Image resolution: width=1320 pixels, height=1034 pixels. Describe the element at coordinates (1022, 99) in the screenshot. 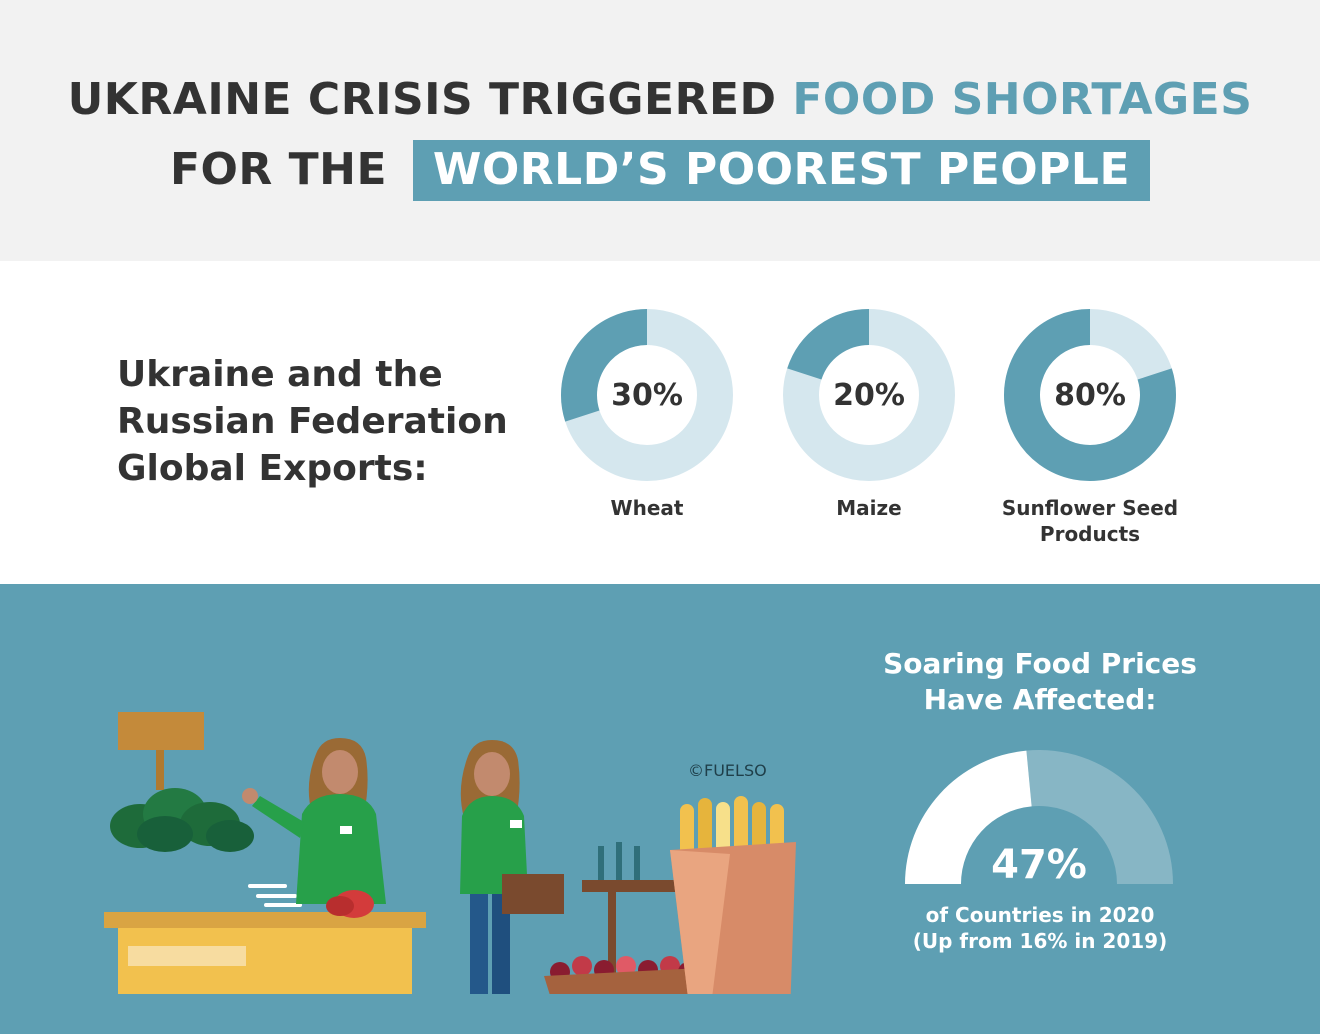

I see `title-accent: FOOD SHORTAGES` at that location.